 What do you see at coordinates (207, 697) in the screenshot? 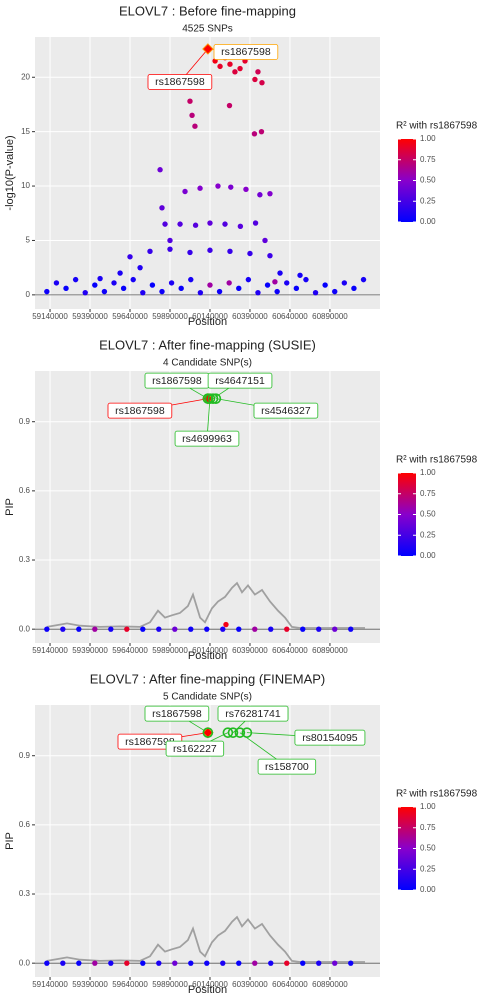
I see `chart-subtitle: 5 Candidate SNP(s)` at bounding box center [207, 697].